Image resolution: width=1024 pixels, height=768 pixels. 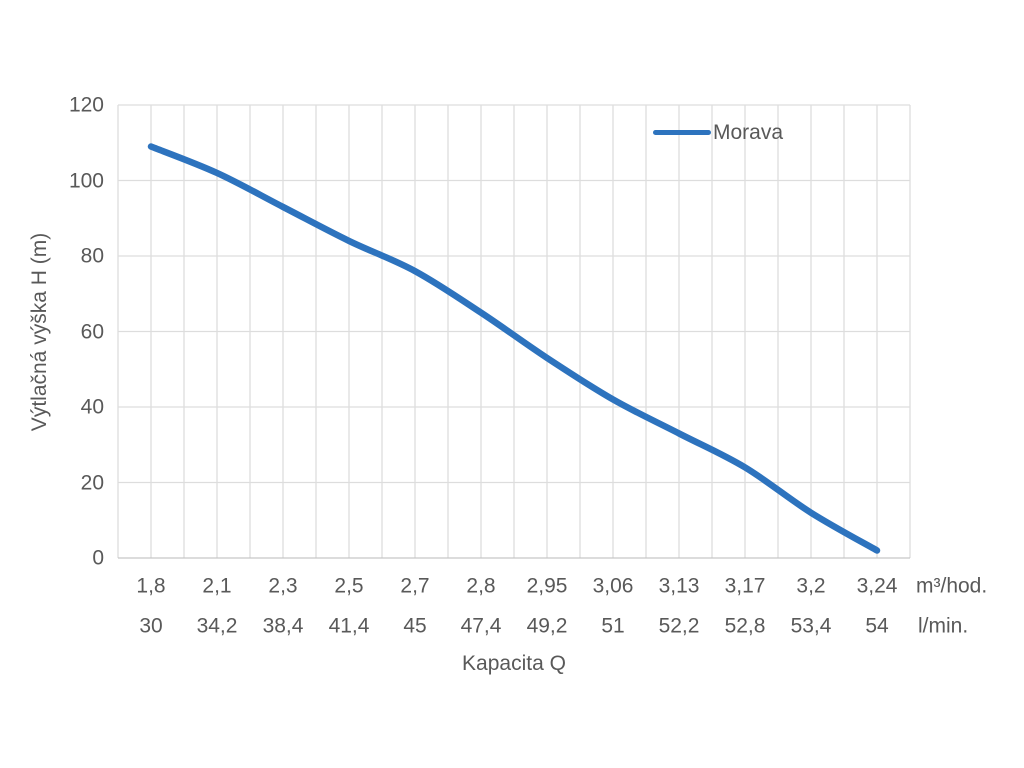 What do you see at coordinates (349, 626) in the screenshot?
I see `x-tick-label-lmin: 41,4` at bounding box center [349, 626].